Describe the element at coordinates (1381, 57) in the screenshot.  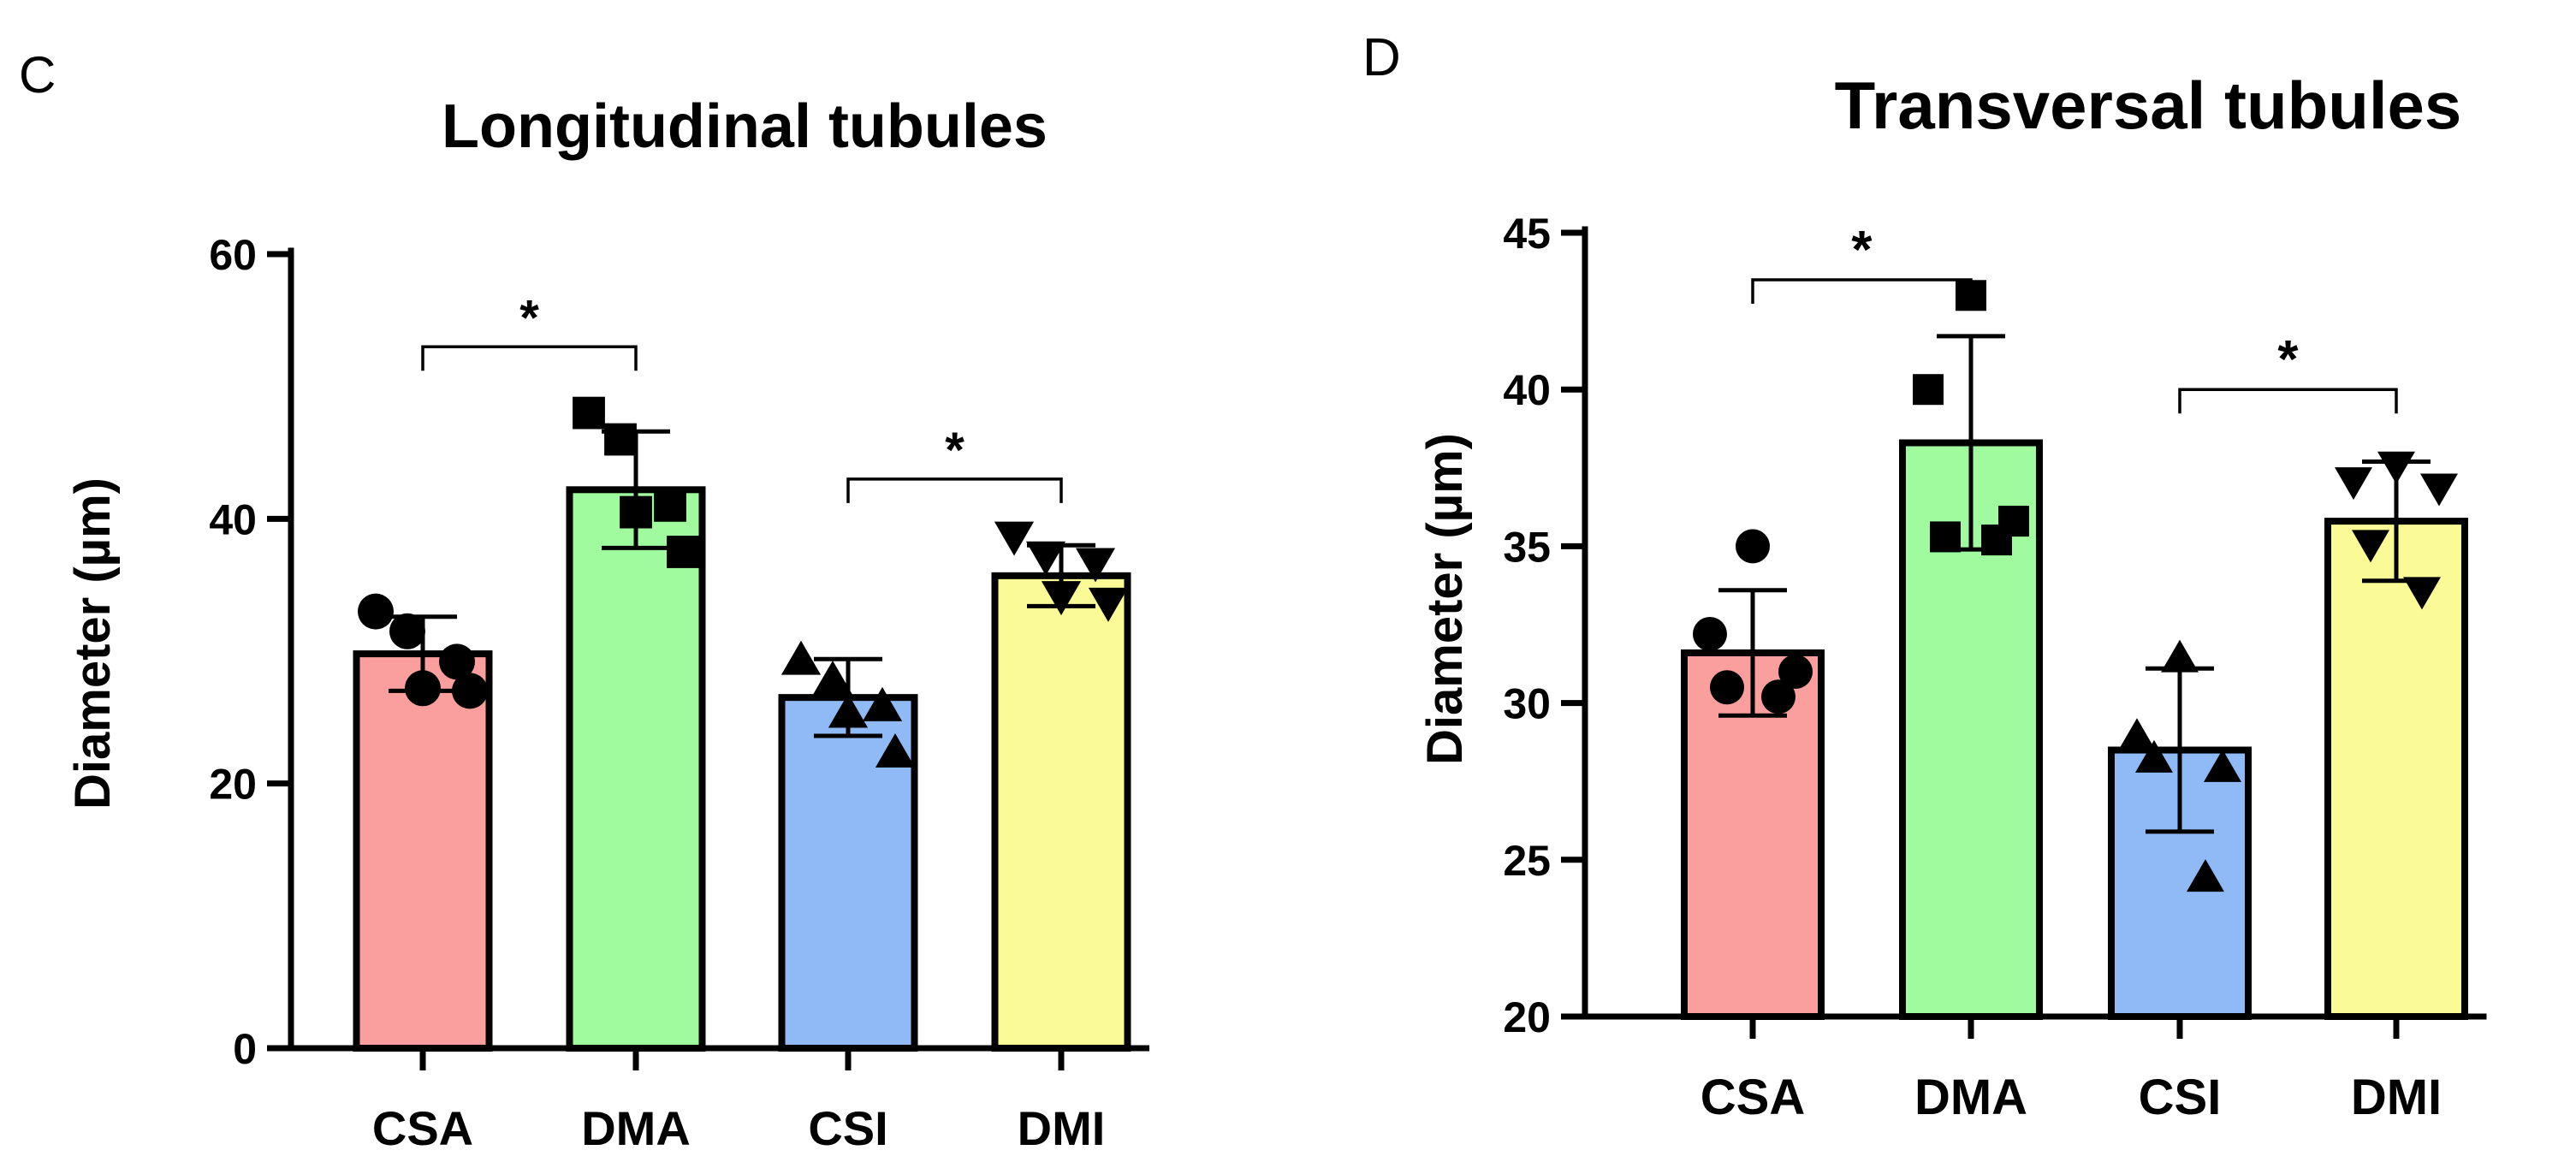
I see `panel-letter: D` at that location.